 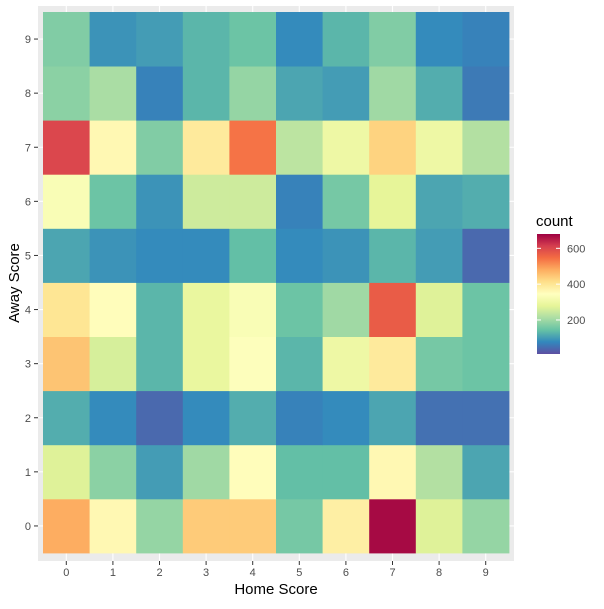 What do you see at coordinates (28, 419) in the screenshot?
I see `y-tick-label: 2` at bounding box center [28, 419].